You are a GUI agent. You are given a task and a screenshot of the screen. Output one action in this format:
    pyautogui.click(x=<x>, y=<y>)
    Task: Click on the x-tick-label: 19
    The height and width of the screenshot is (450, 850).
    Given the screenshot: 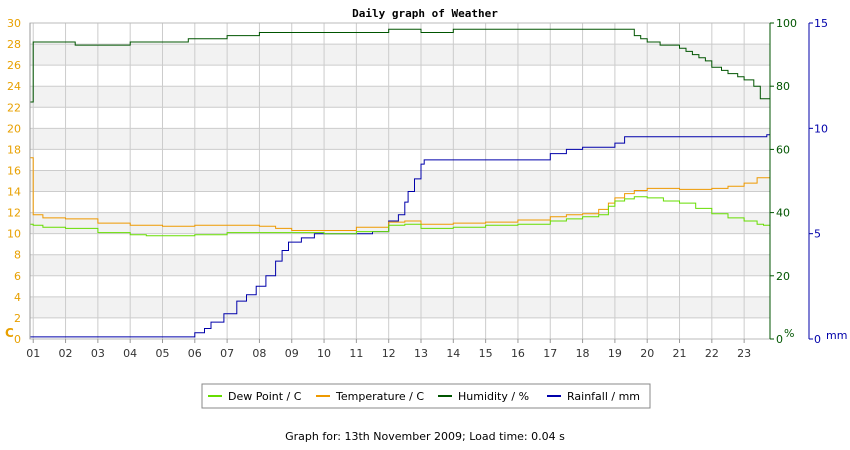 What is the action you would take?
    pyautogui.click(x=615, y=353)
    